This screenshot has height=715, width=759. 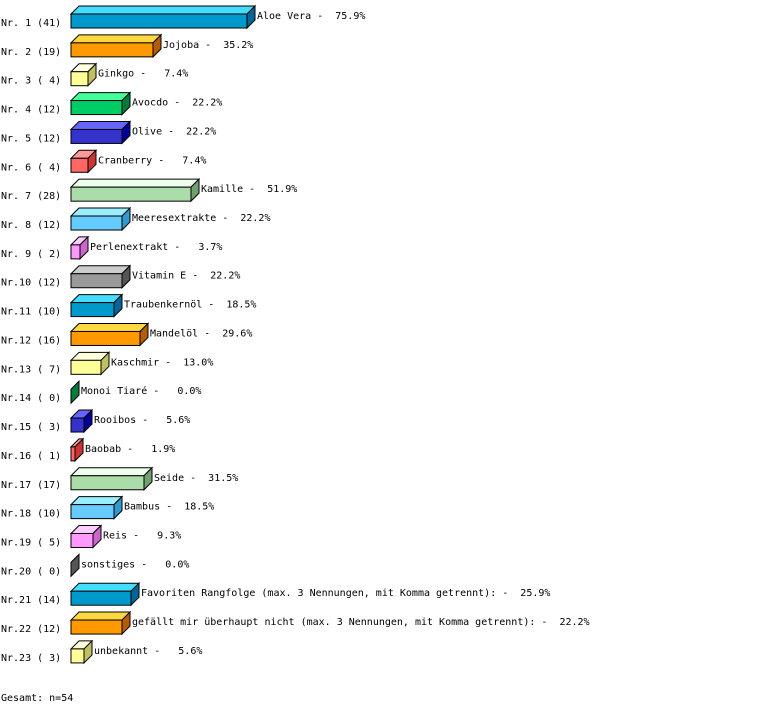 What do you see at coordinates (31, 23) in the screenshot?
I see `row-label: Nr. 1 (41)` at bounding box center [31, 23].